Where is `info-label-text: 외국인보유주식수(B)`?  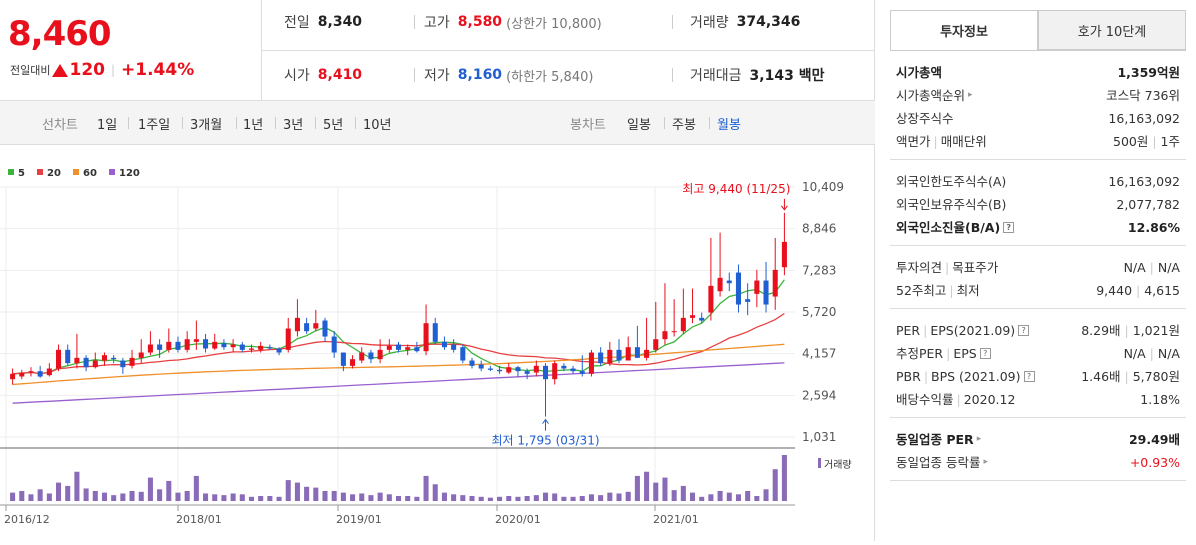 info-label-text: 외국인보유주식수(B) is located at coordinates (951, 204).